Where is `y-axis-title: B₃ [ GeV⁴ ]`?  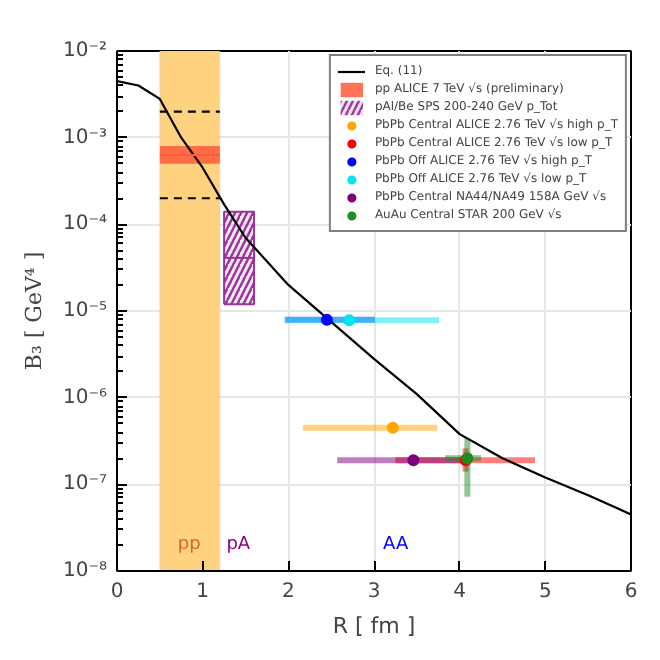 y-axis-title: B₃ [ GeV⁴ ] is located at coordinates (33, 311).